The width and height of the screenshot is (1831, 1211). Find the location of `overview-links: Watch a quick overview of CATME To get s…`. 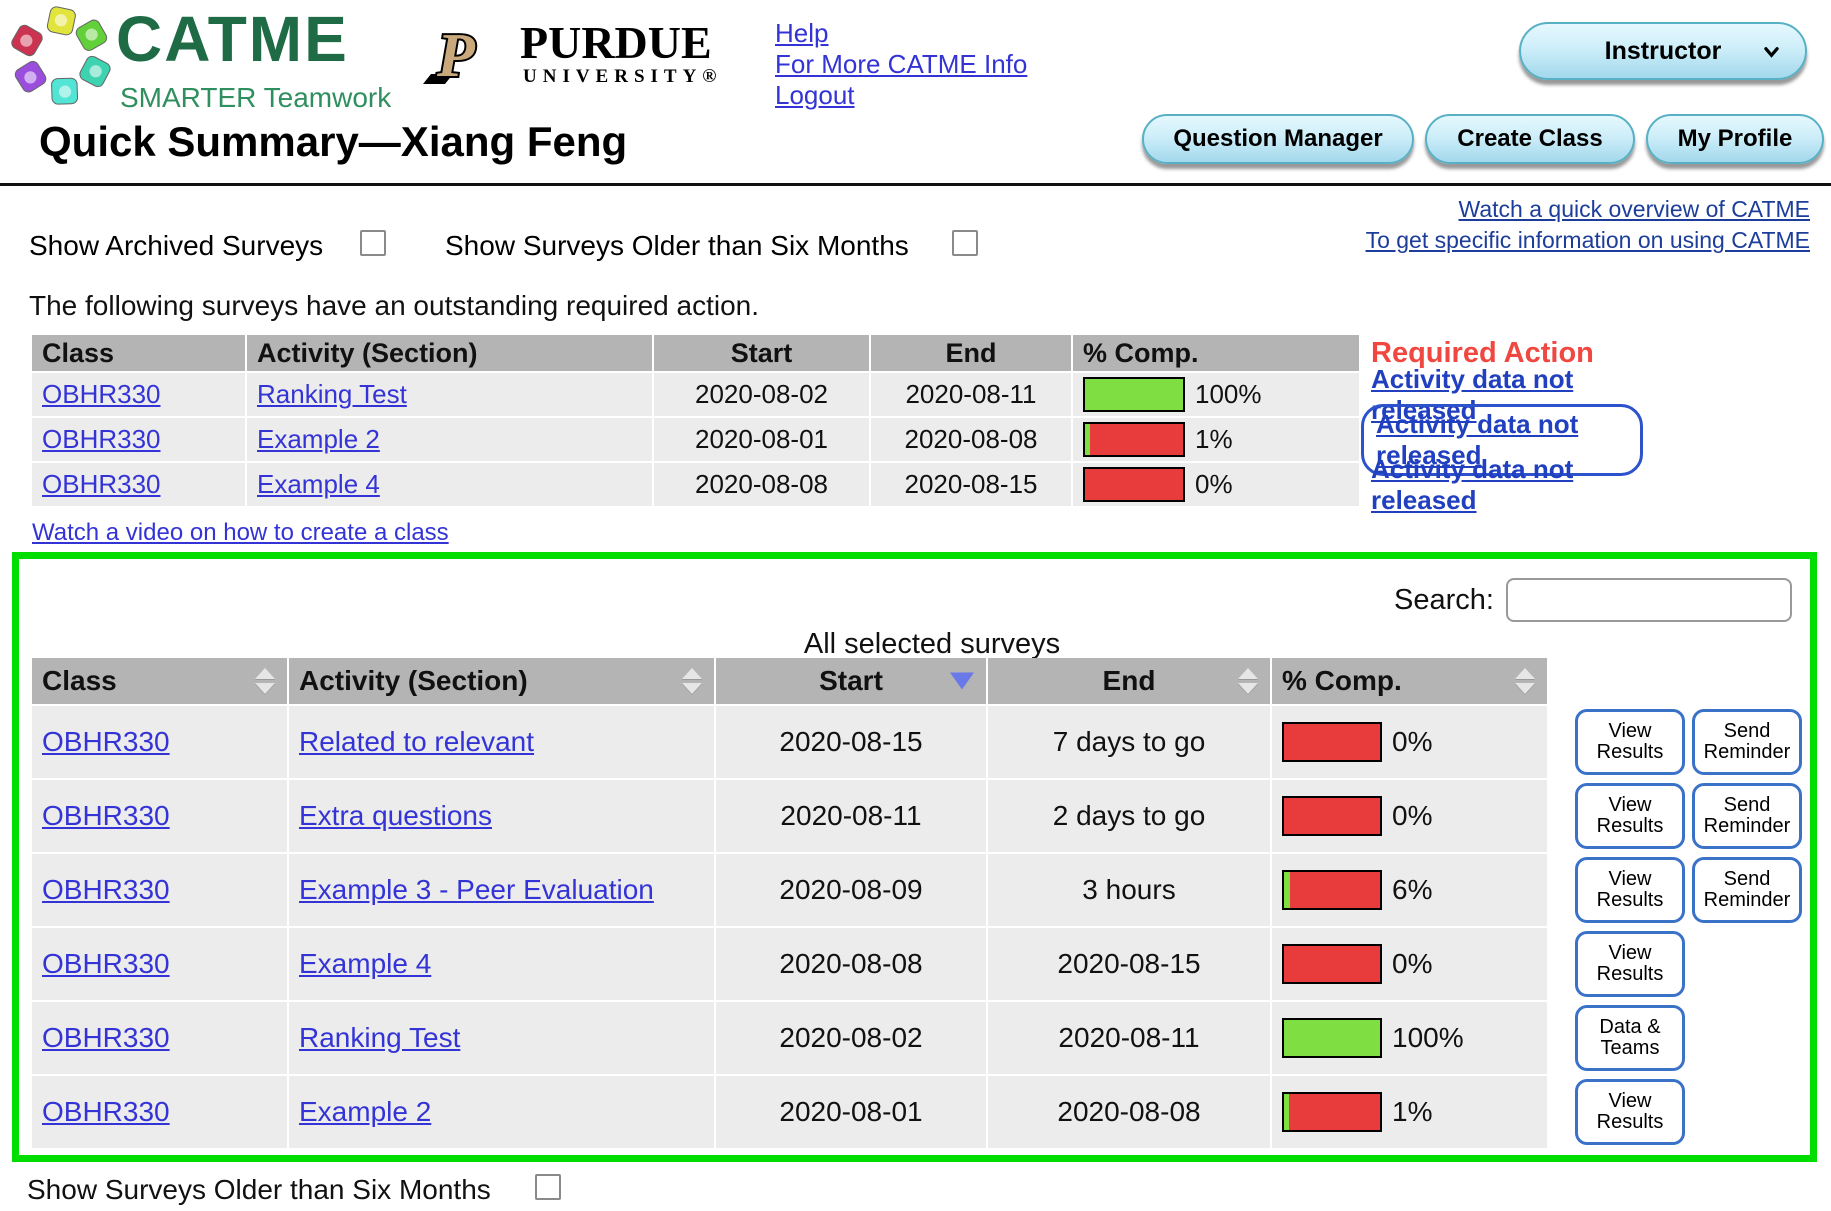

overview-links: Watch a quick overview of CATME To get s… is located at coordinates (1588, 225).